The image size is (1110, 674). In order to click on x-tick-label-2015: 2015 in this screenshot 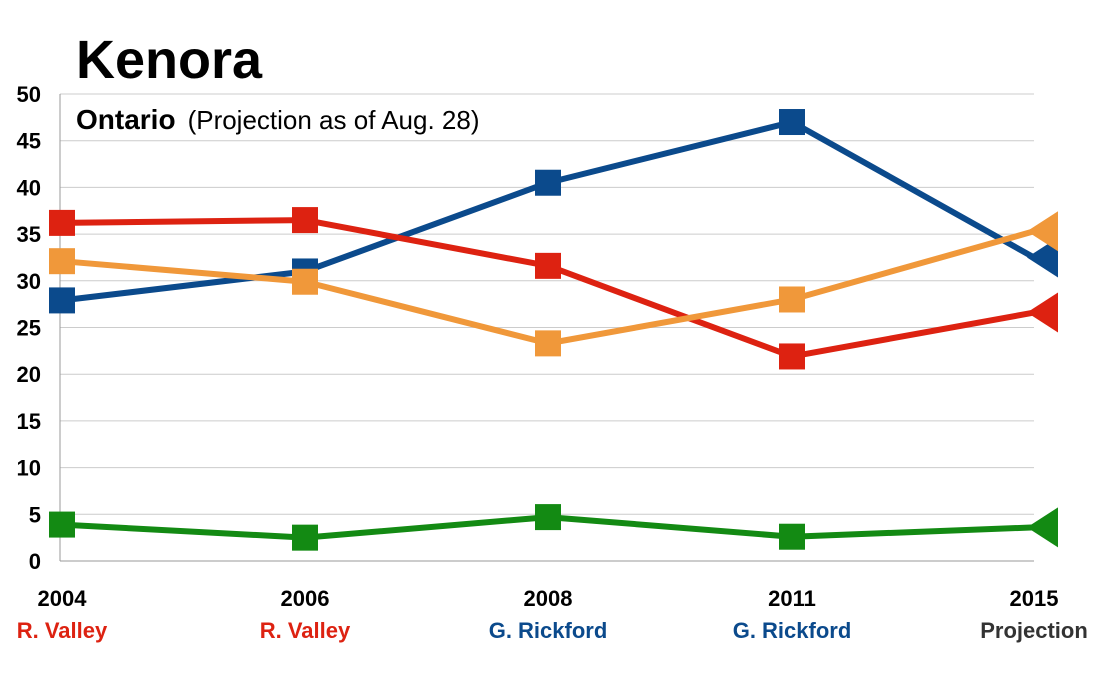, I will do `click(1034, 598)`.